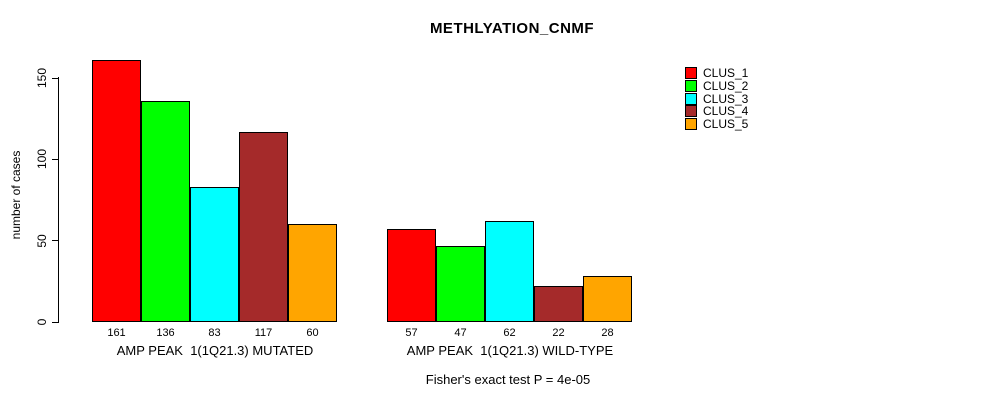  What do you see at coordinates (411, 275) in the screenshot?
I see `bar-clus_1-group2` at bounding box center [411, 275].